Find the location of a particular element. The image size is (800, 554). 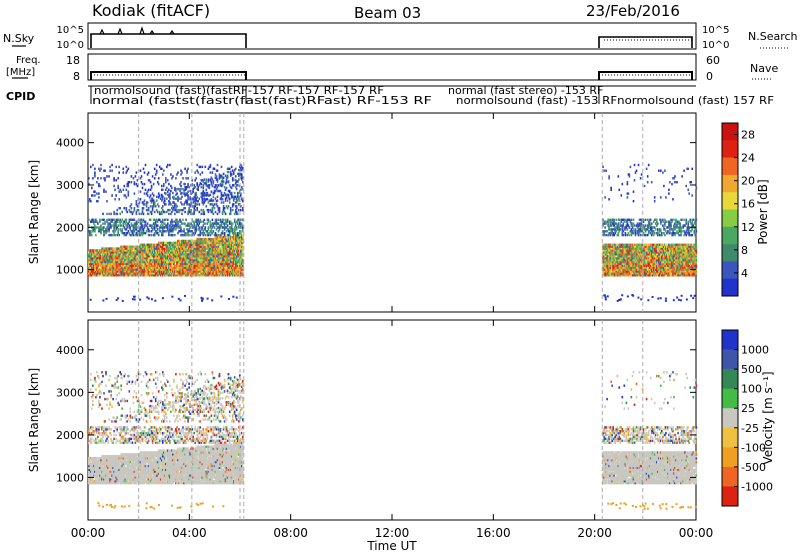

beam-title: Beam 03 is located at coordinates (387, 13).